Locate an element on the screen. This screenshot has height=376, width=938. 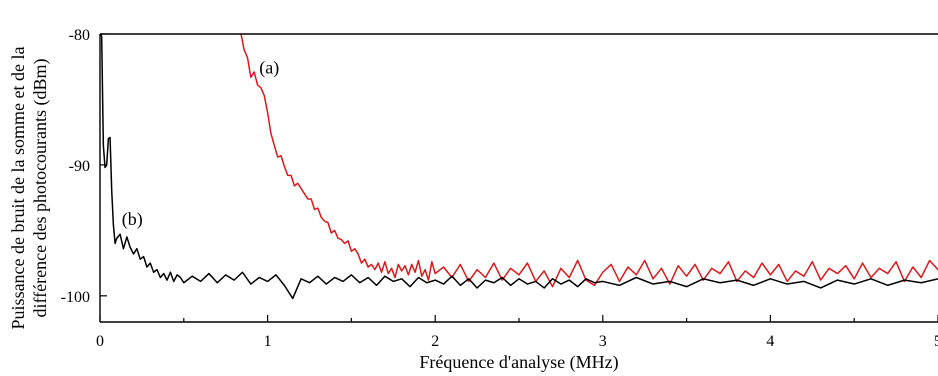
x-tick-label-4: 4 is located at coordinates (770, 341).